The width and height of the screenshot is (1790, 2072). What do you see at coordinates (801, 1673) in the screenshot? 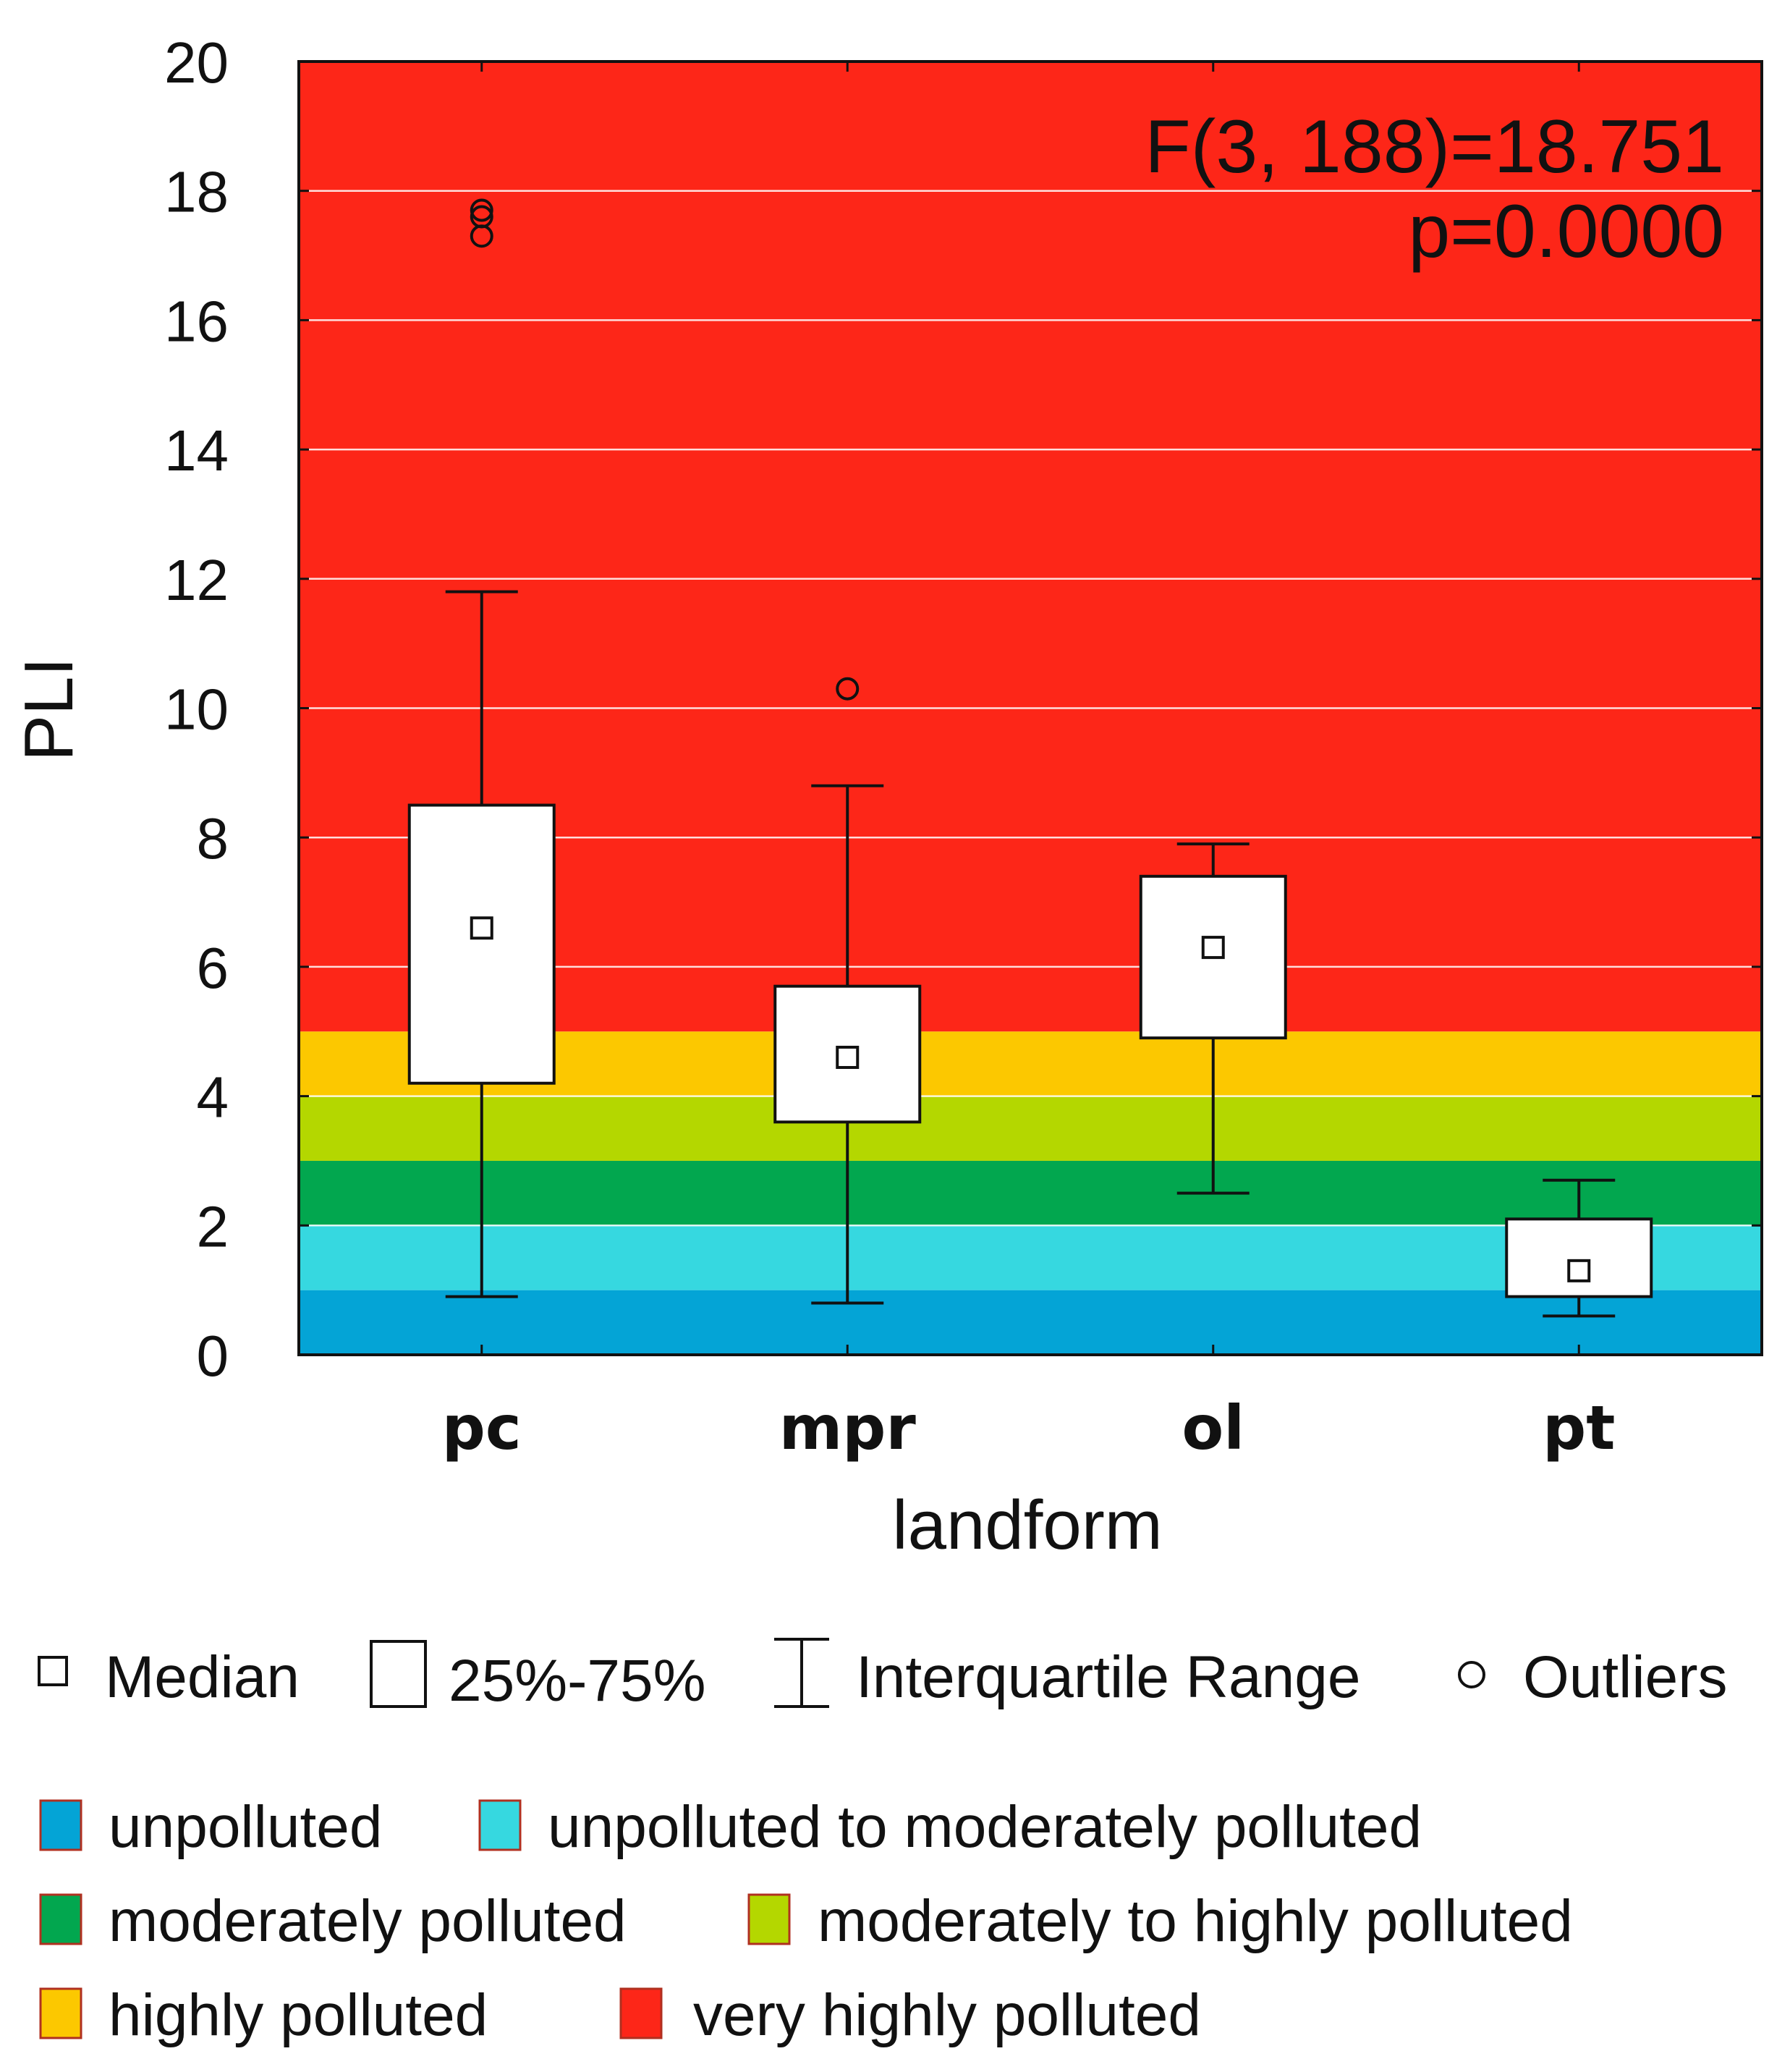
I see `whisker-legend-icon` at bounding box center [801, 1673].